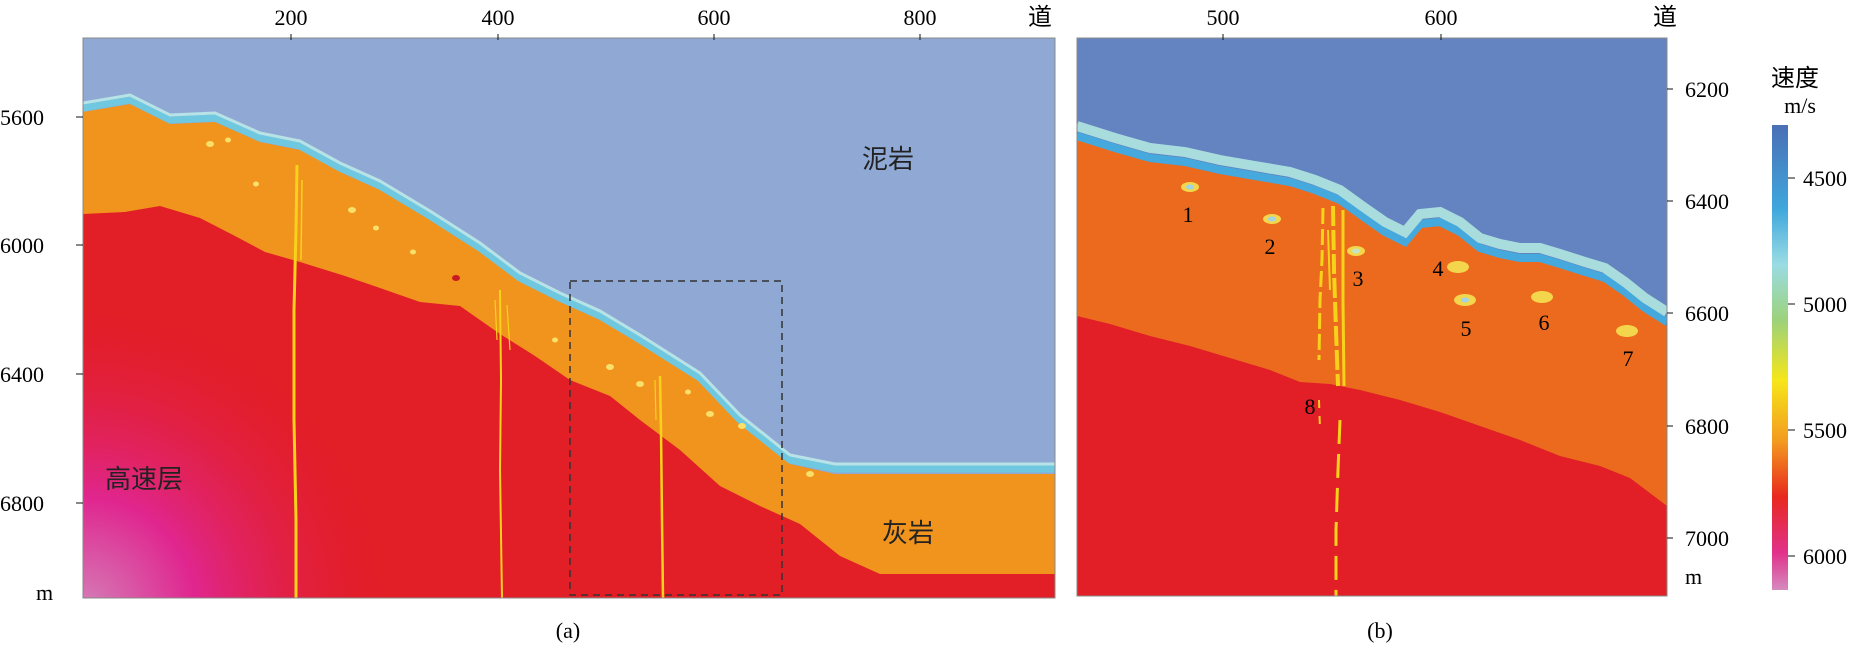  I want to click on label-mudstone: 泥岩, so click(888, 159).